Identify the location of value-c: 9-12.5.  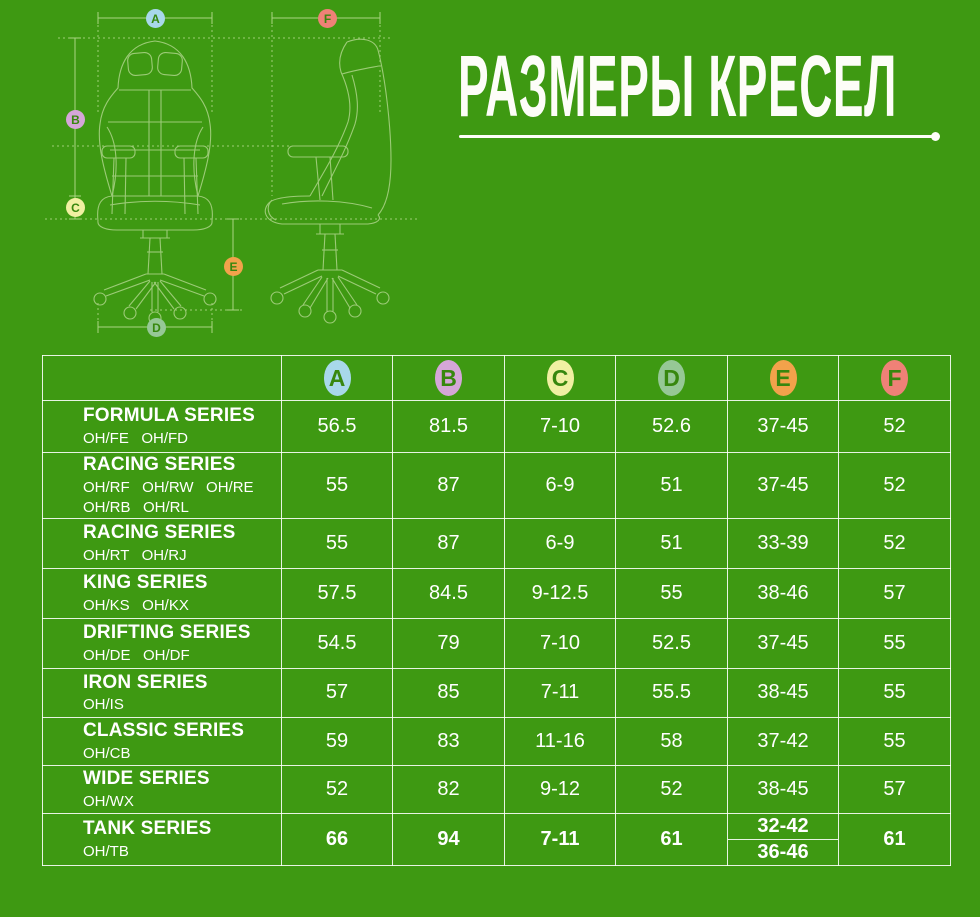
(560, 593).